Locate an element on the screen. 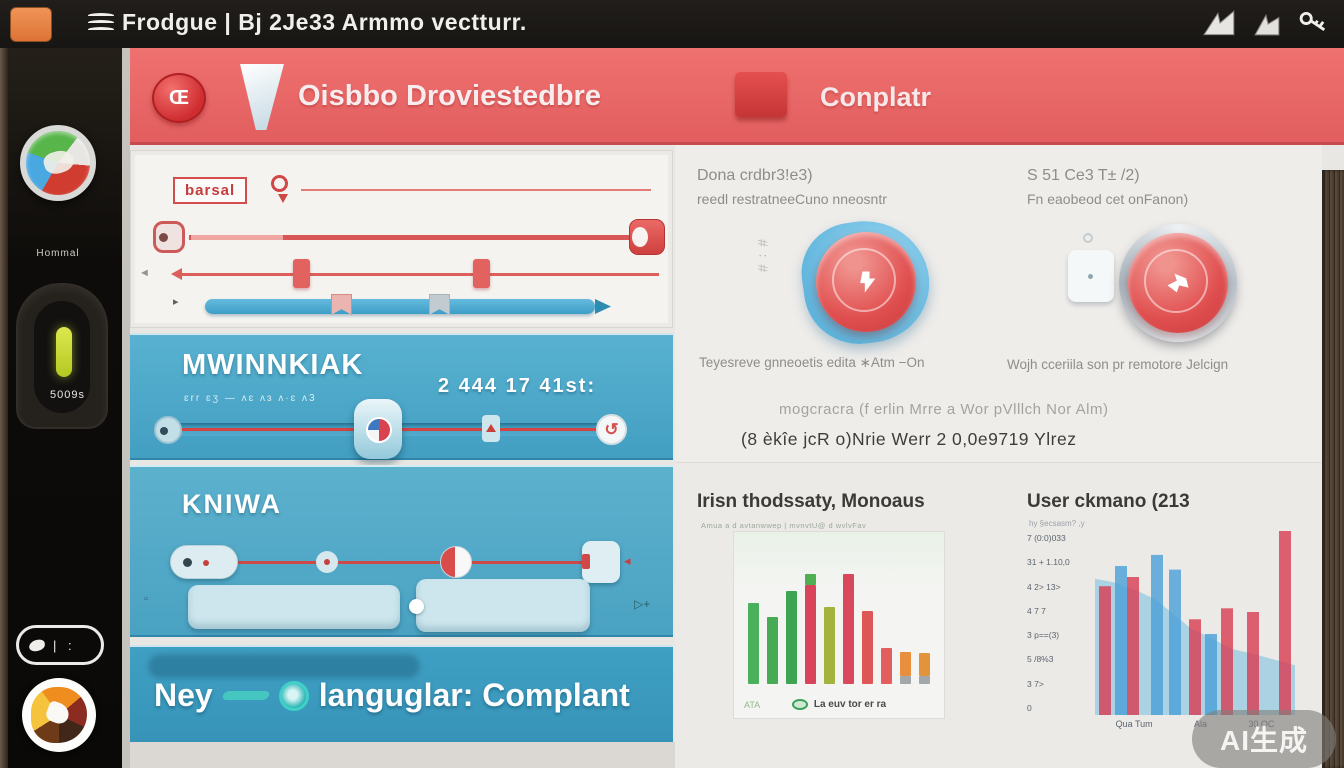 This screenshot has height=768, width=1344. slider-split-knob is located at coordinates (456, 562).